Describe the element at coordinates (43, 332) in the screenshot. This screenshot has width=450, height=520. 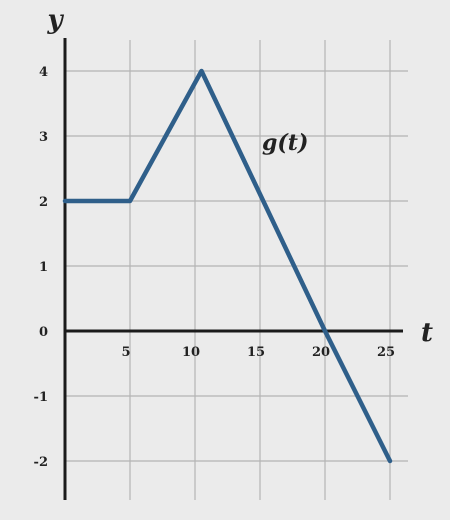
I see `y-tick-label: 0` at that location.